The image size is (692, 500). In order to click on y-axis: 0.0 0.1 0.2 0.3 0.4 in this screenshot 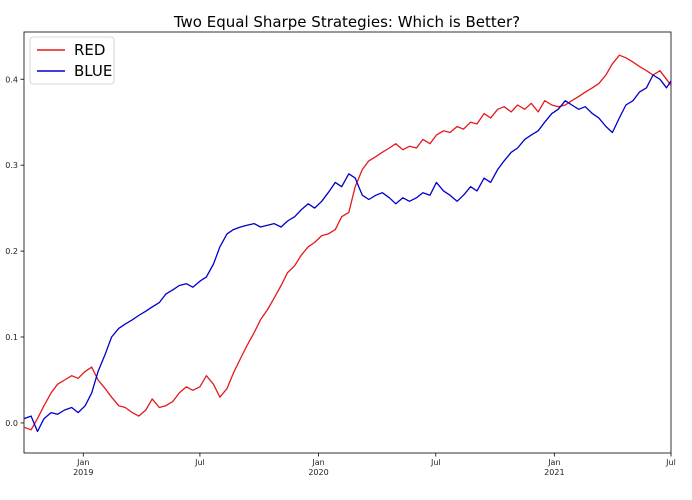, I will do `click(14, 251)`.